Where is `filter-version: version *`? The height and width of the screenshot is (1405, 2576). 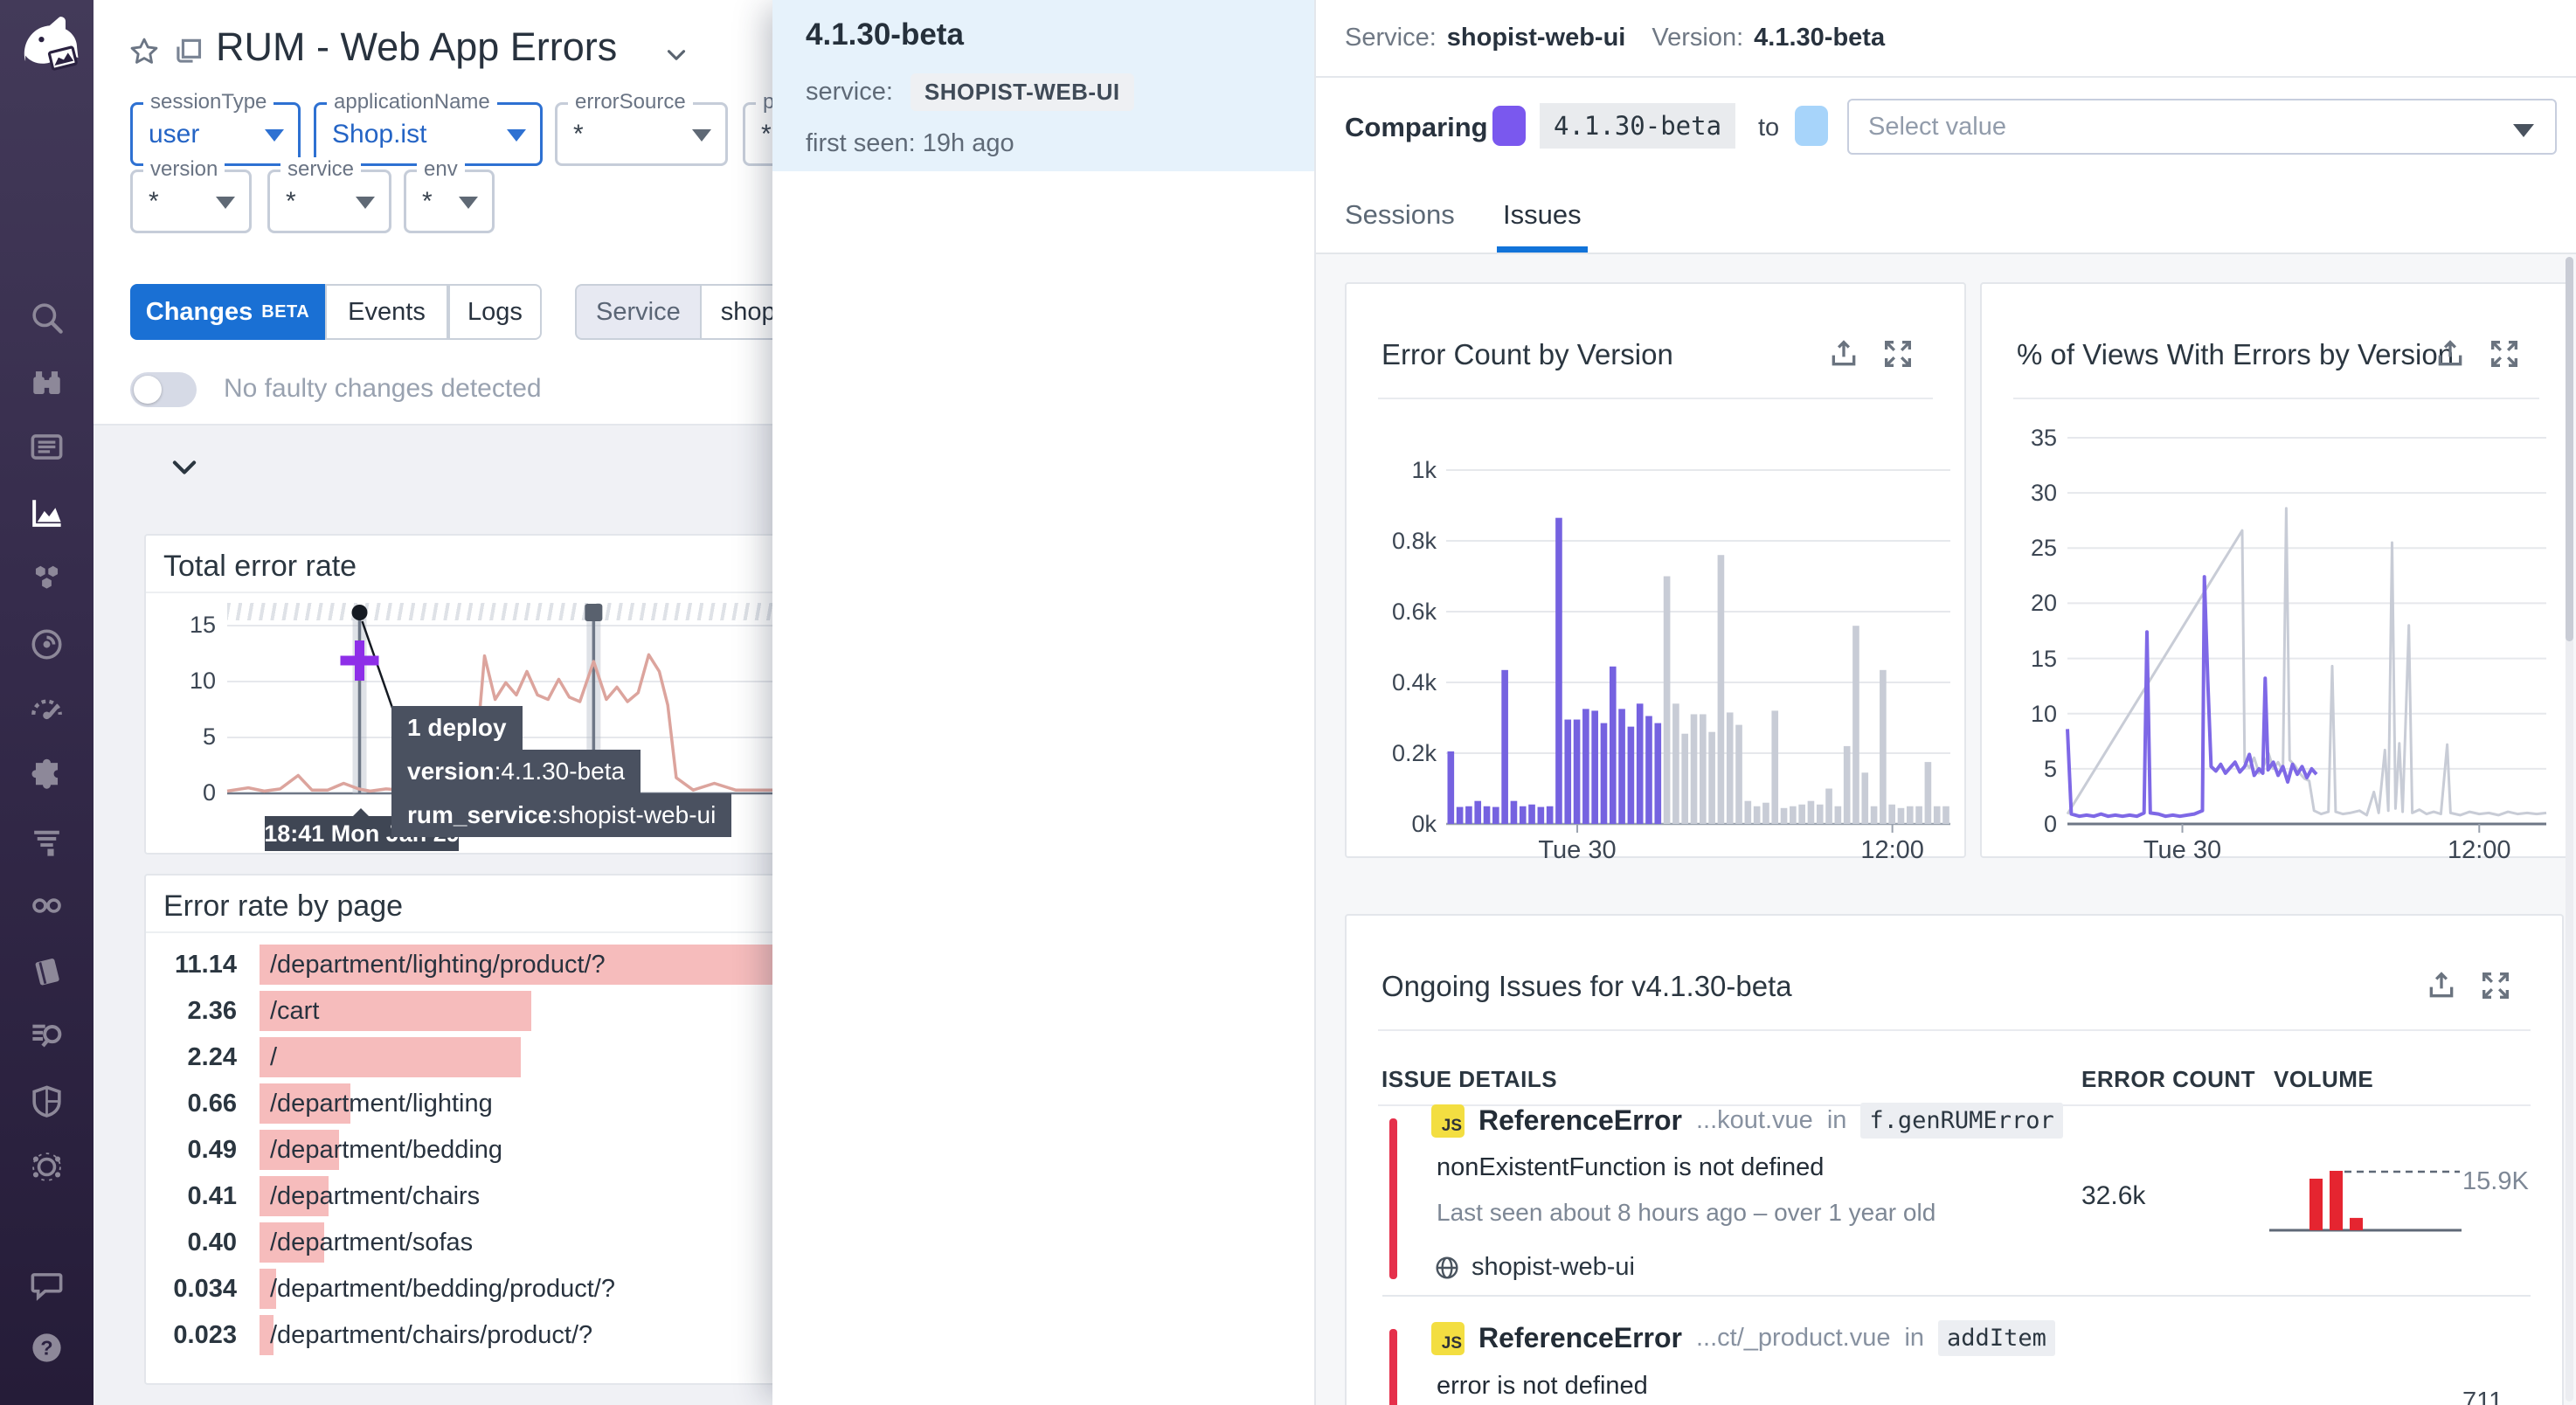 filter-version: version * is located at coordinates (191, 195).